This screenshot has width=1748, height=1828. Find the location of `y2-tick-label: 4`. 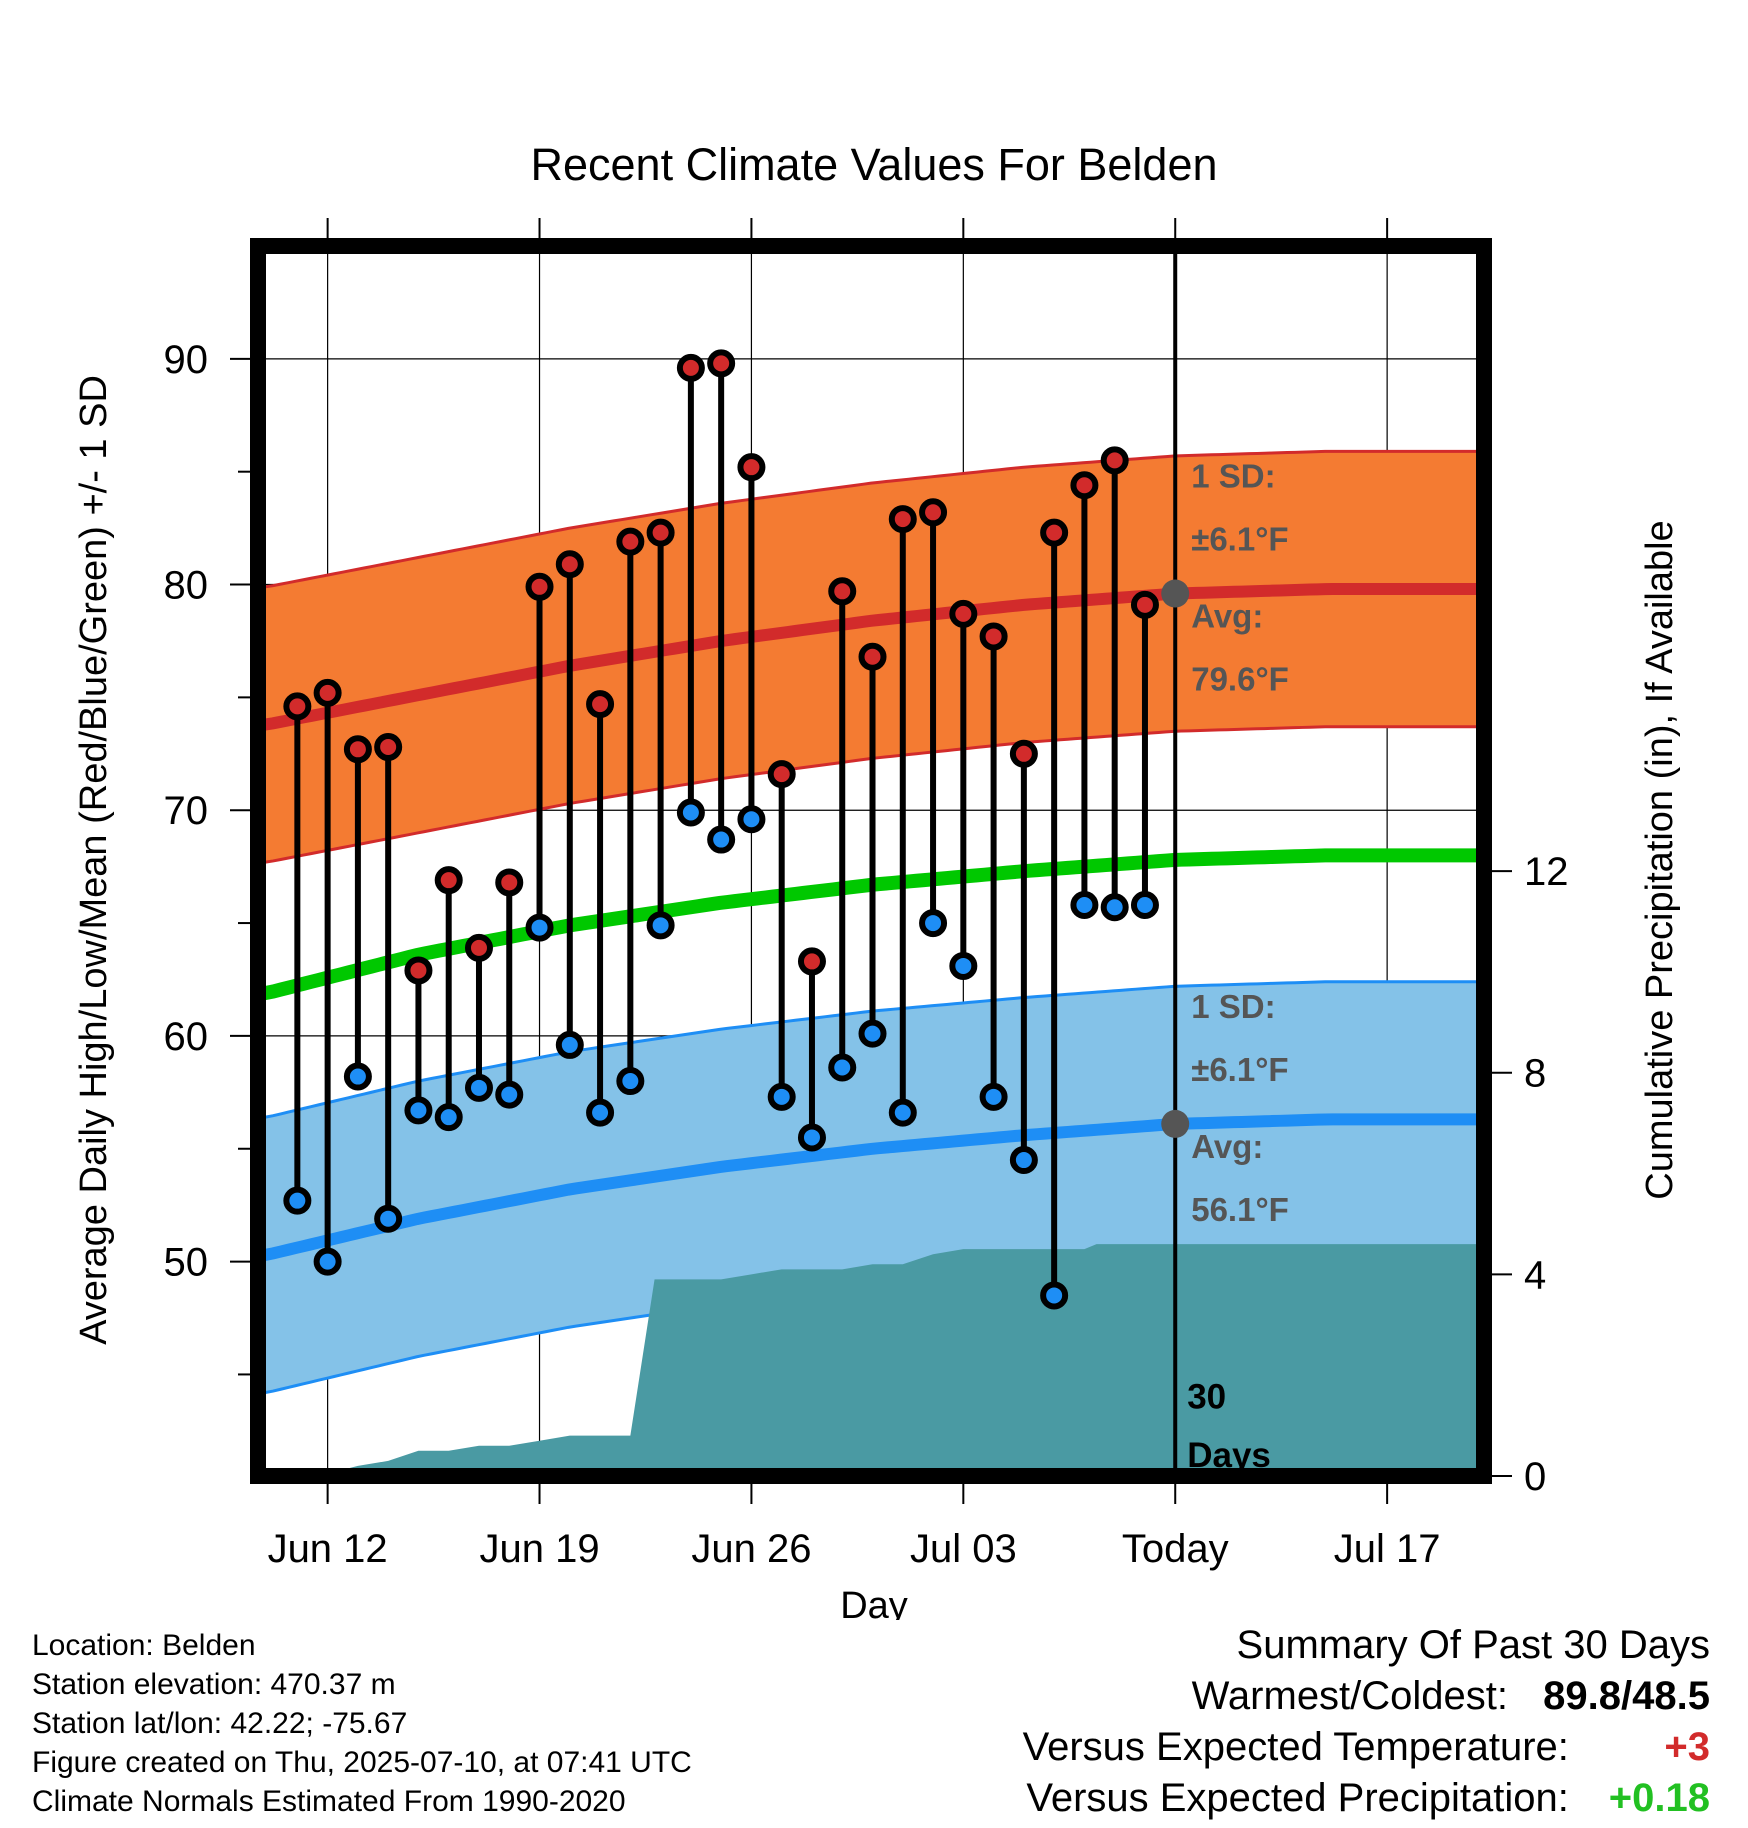

y2-tick-label: 4 is located at coordinates (1535, 1275).